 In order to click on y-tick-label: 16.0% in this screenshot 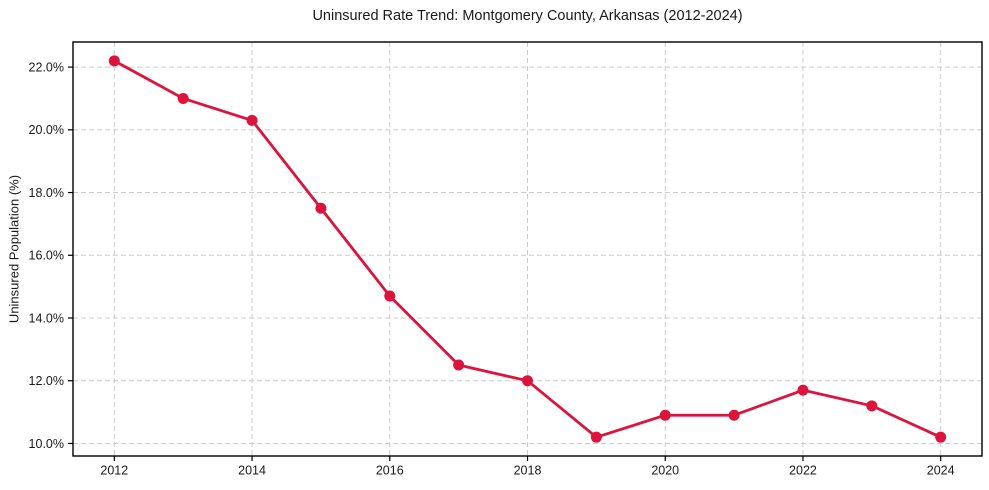, I will do `click(46, 256)`.